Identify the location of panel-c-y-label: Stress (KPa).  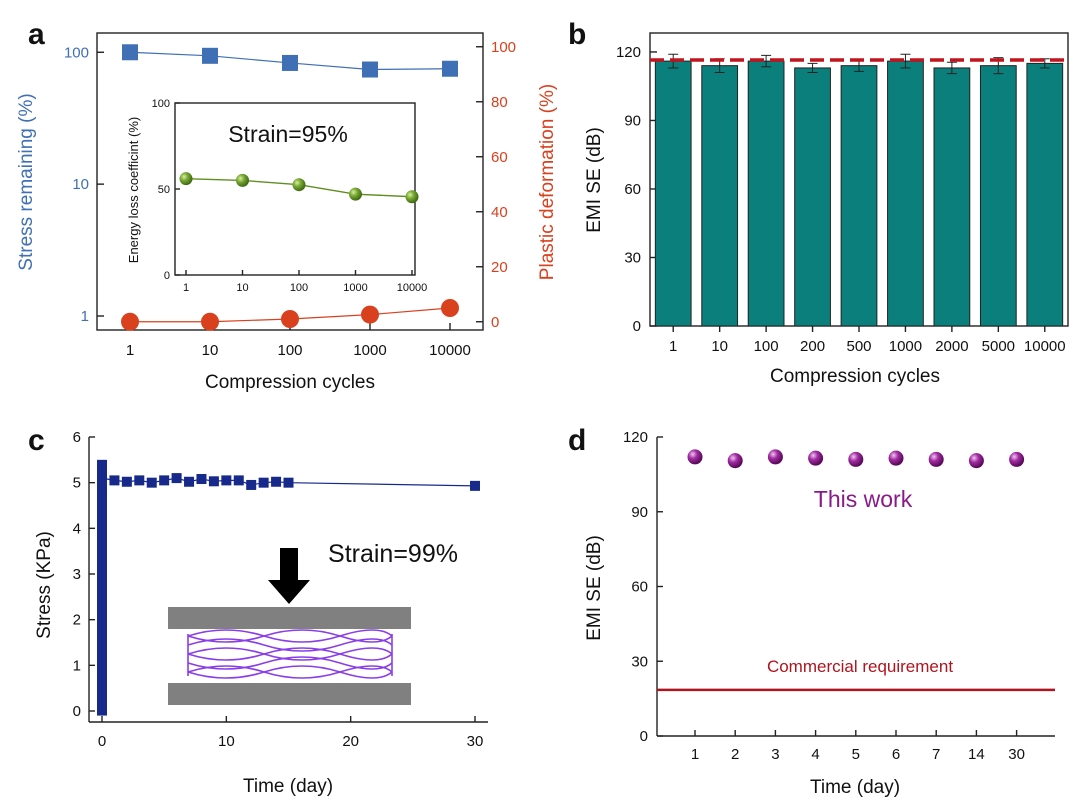
(44, 585).